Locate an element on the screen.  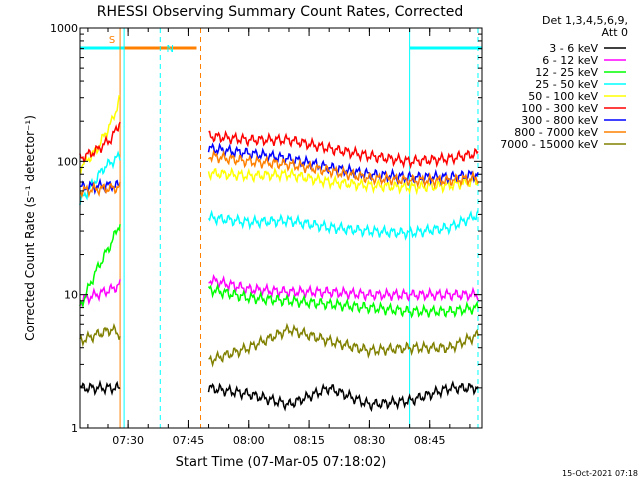
x-tick-label: 08:15 is located at coordinates (309, 440).